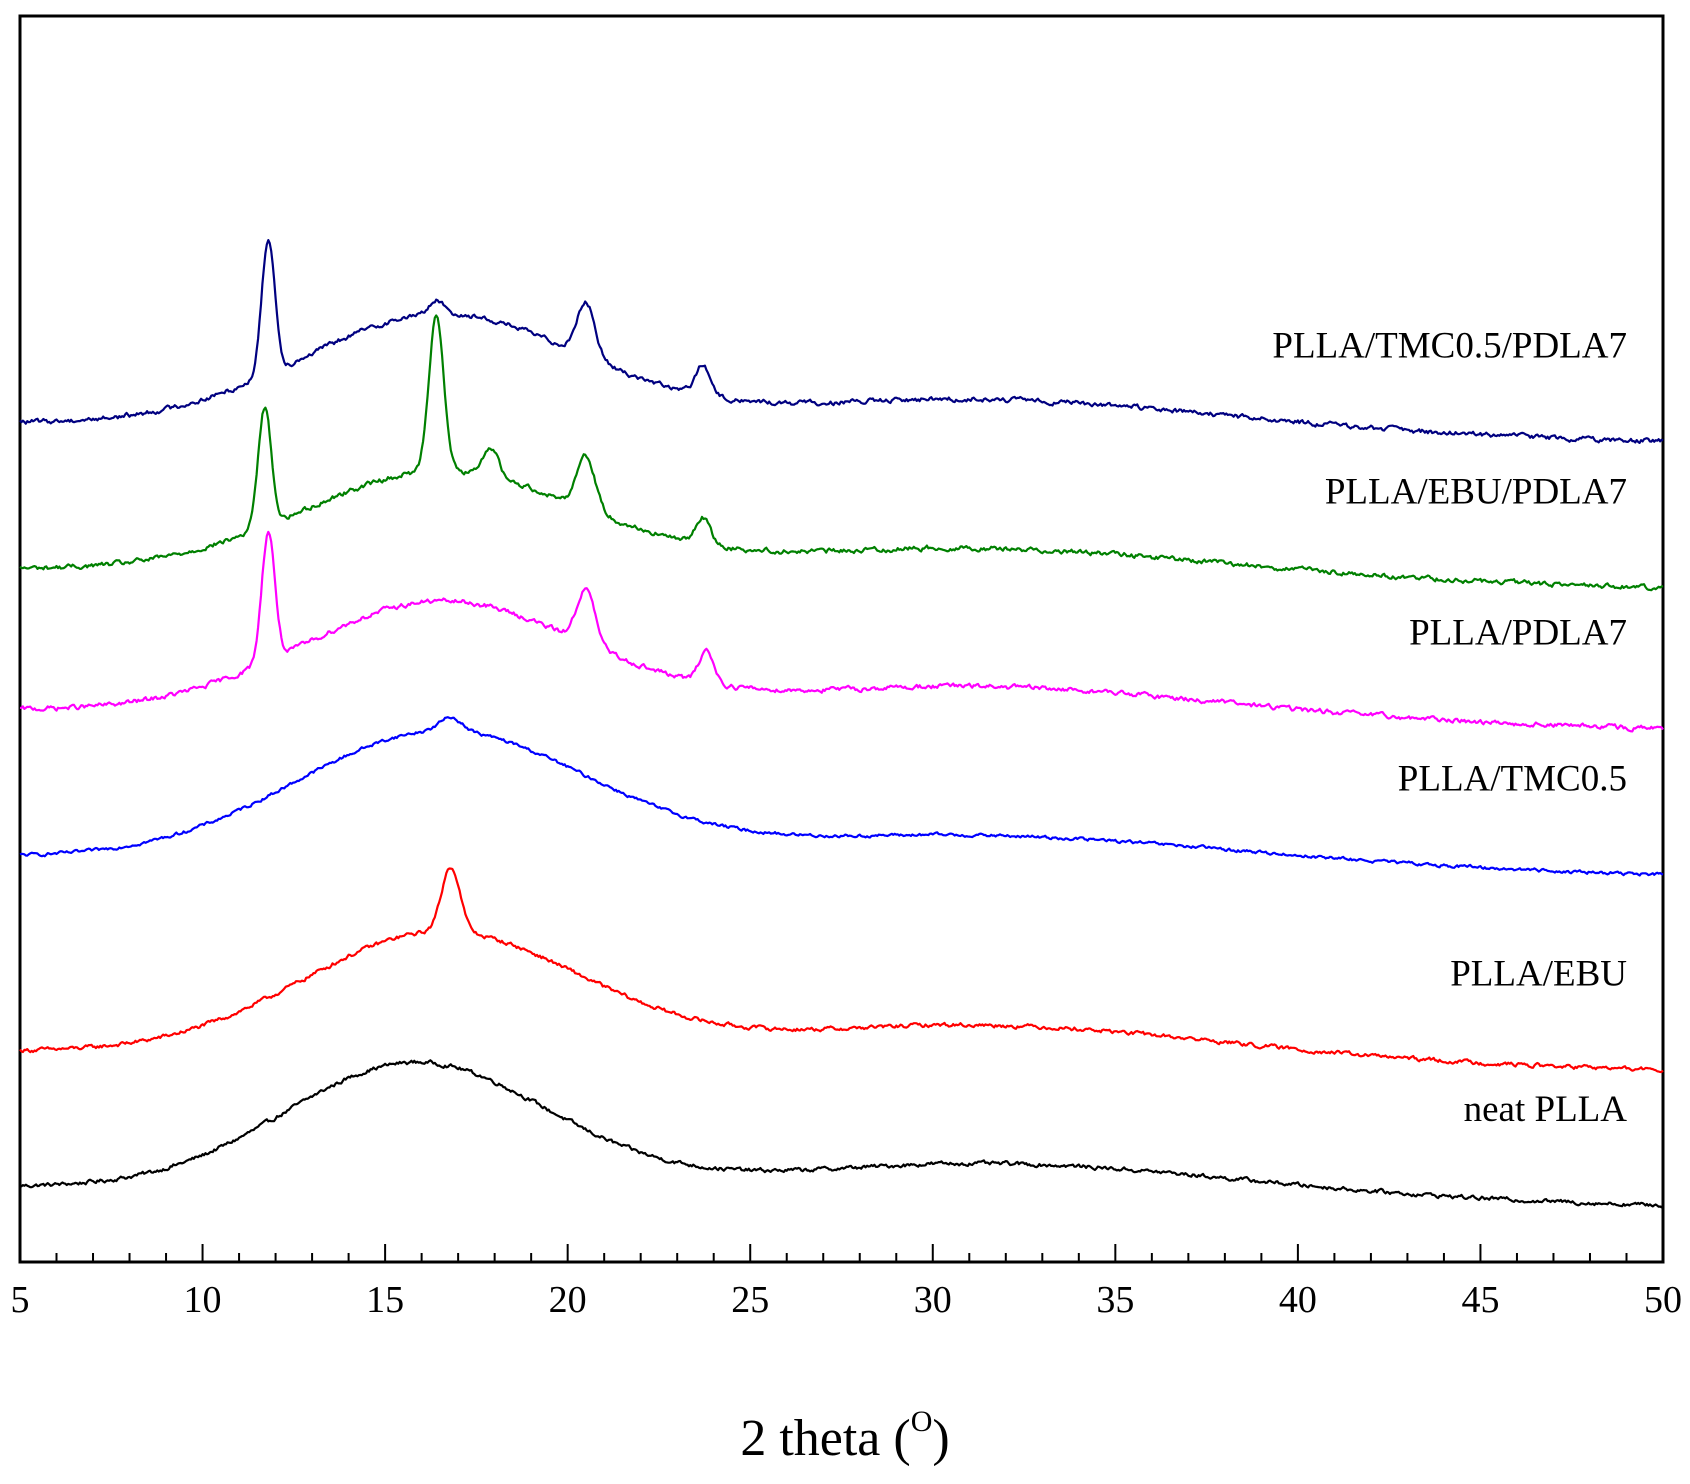 This screenshot has width=1690, height=1484. I want to click on x-tick-label: 35, so click(1115, 1300).